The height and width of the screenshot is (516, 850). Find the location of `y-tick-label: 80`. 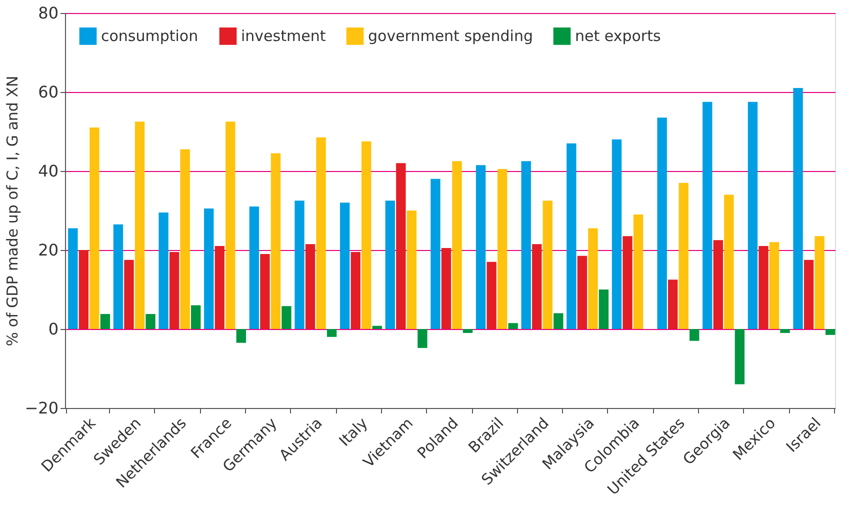

y-tick-label: 80 is located at coordinates (48, 13).